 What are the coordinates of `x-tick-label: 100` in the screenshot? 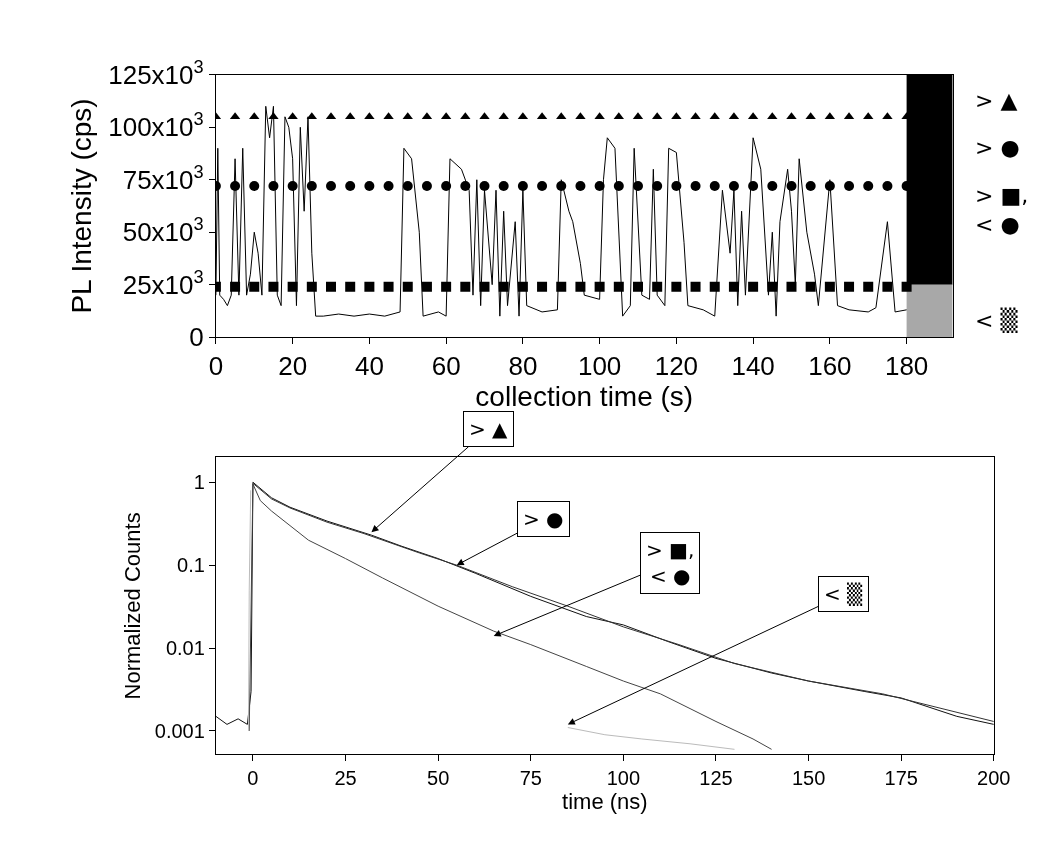 It's located at (623, 778).